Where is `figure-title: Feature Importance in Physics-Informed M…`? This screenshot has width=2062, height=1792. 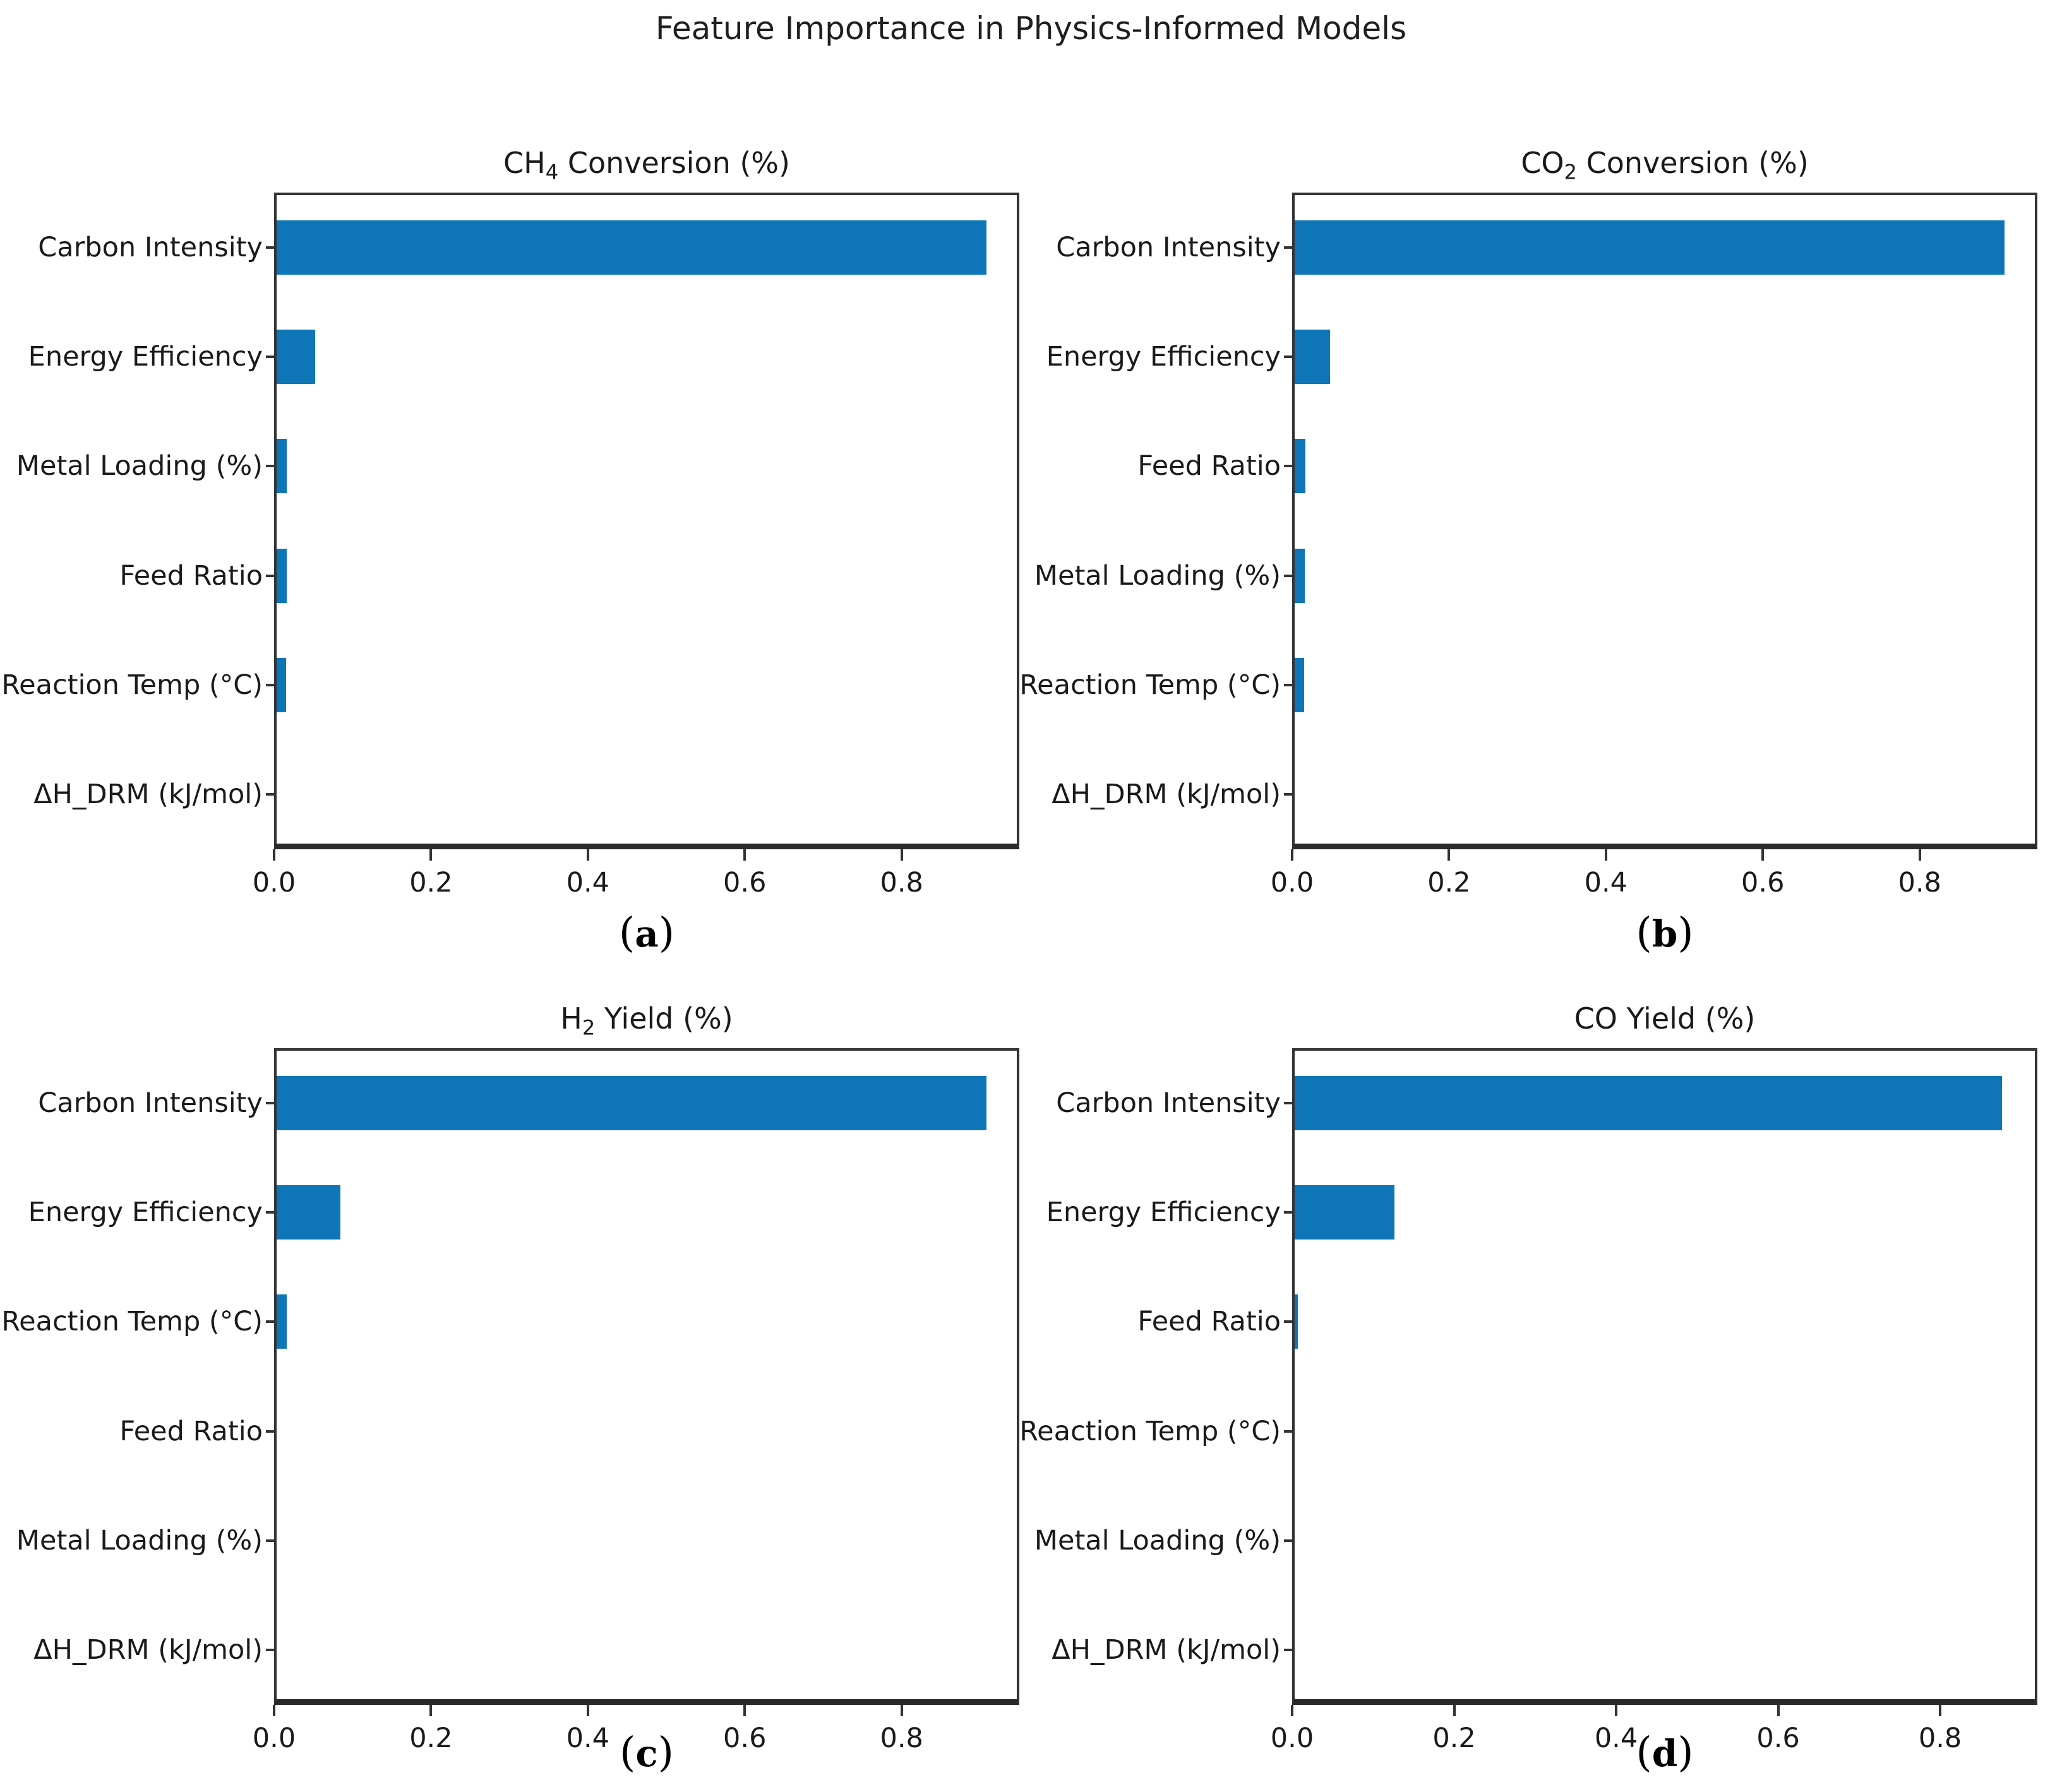 figure-title: Feature Importance in Physics-Informed M… is located at coordinates (1031, 28).